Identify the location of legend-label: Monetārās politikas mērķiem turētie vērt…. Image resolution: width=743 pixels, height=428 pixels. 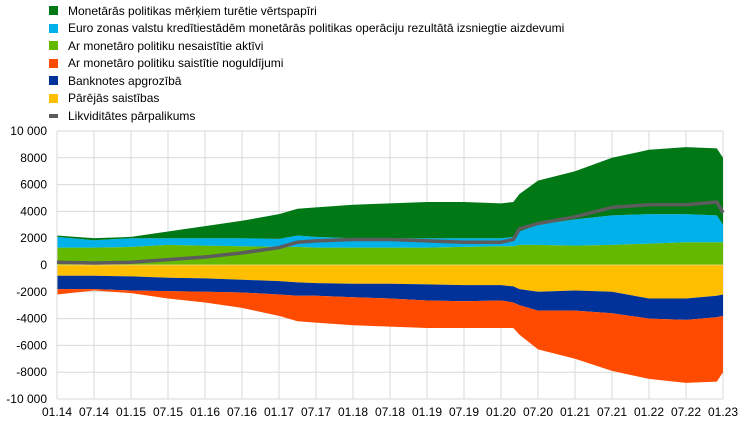
(192, 10).